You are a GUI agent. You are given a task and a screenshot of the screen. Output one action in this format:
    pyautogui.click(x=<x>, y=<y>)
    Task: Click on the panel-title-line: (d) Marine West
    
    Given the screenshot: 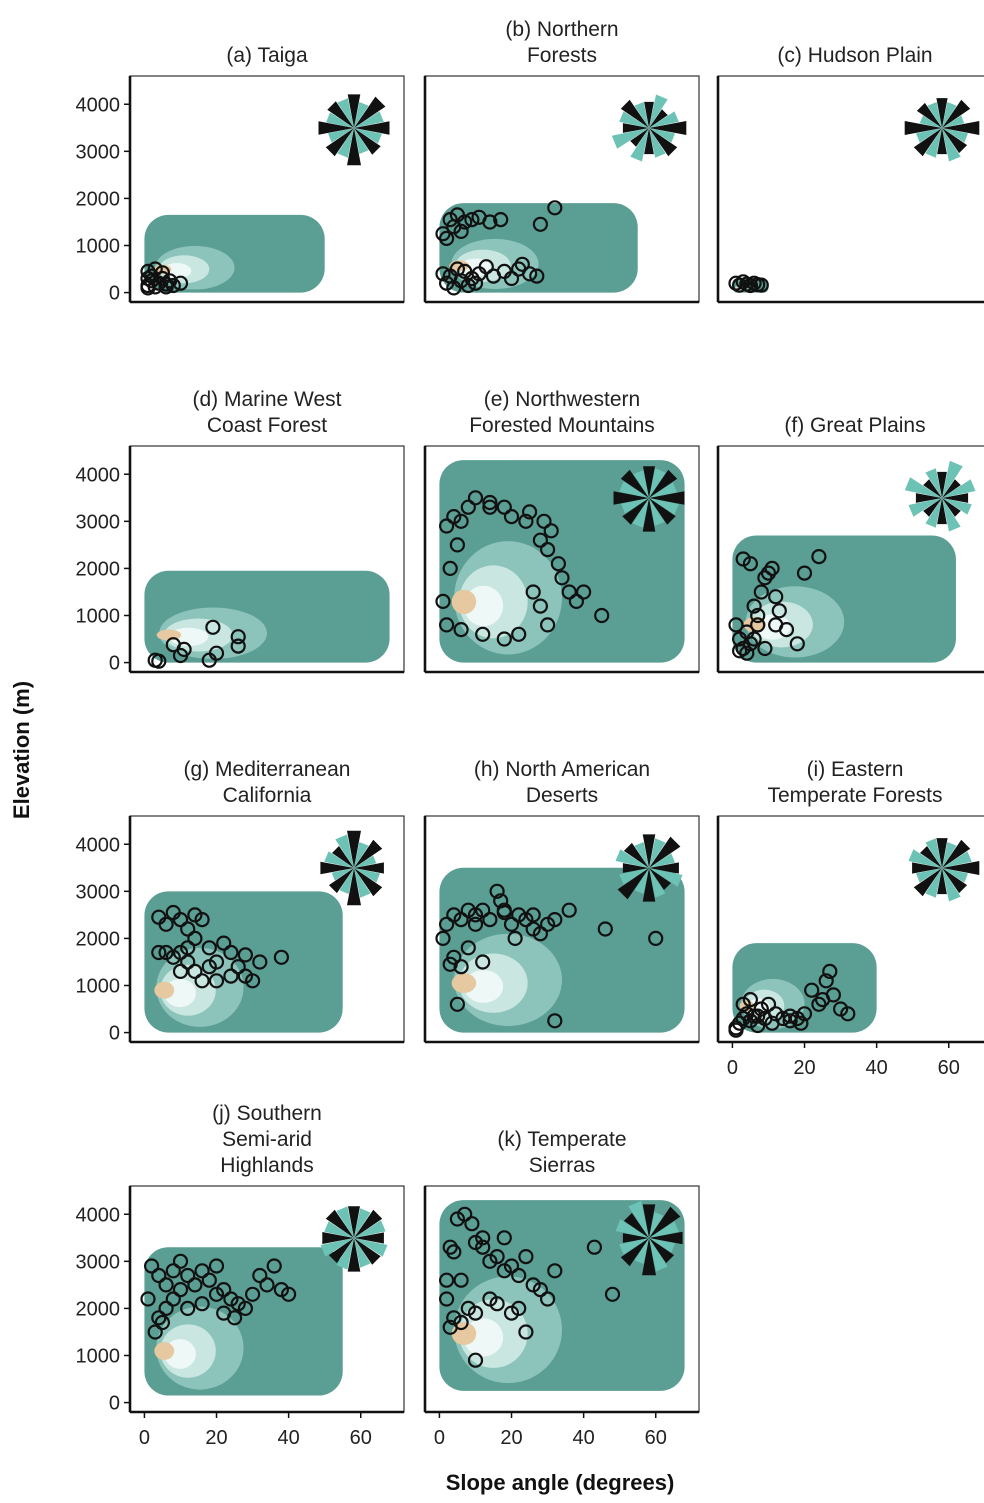 What is the action you would take?
    pyautogui.click(x=267, y=399)
    